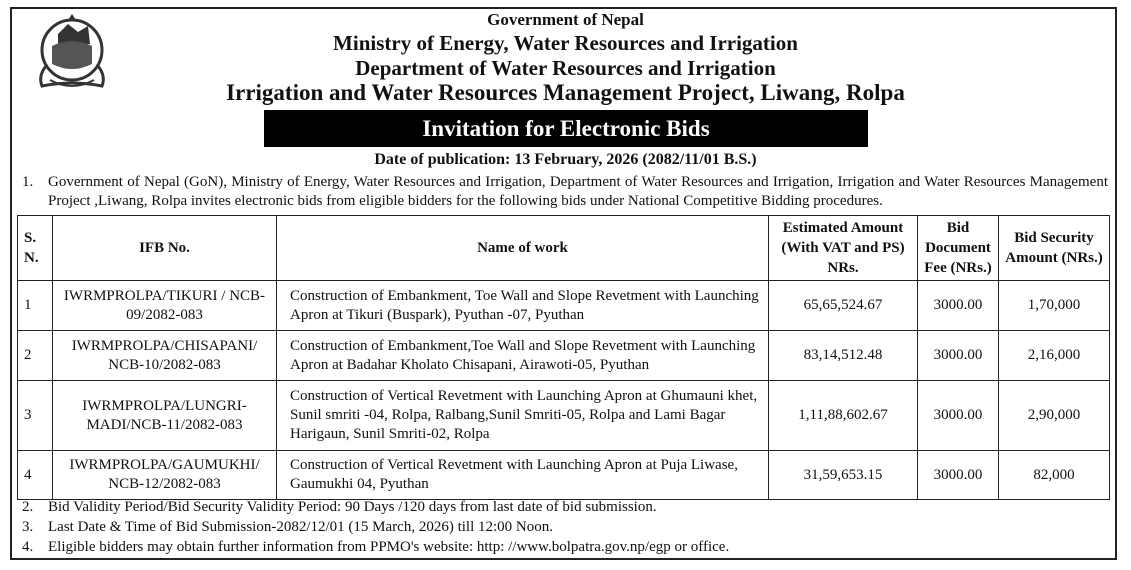 This screenshot has width=1131, height=570. Describe the element at coordinates (28, 507) in the screenshot. I see `note-number: 2.` at that location.